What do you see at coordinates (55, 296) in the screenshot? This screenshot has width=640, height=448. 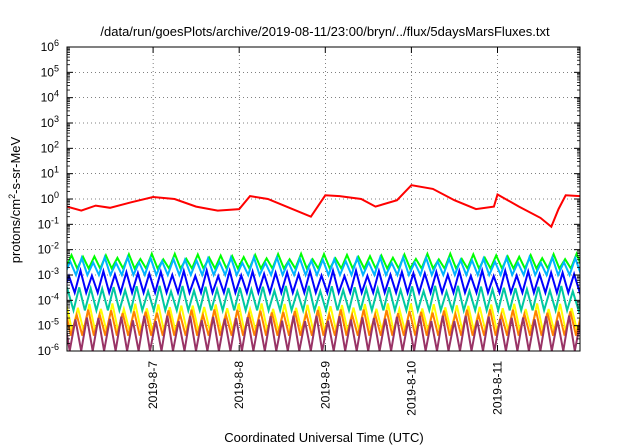 I see `y-tick-exponent: -4` at bounding box center [55, 296].